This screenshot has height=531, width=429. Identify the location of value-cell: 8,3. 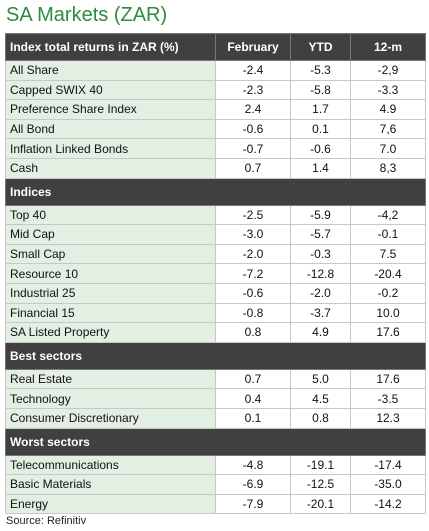
(388, 168).